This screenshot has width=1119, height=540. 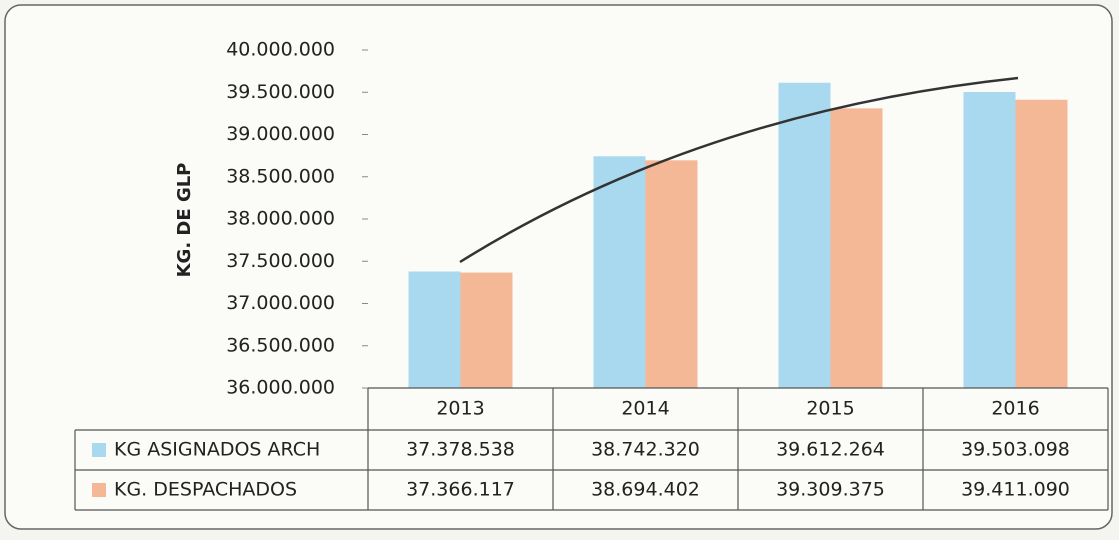 I want to click on data-label: 39.309.375, so click(x=830, y=490).